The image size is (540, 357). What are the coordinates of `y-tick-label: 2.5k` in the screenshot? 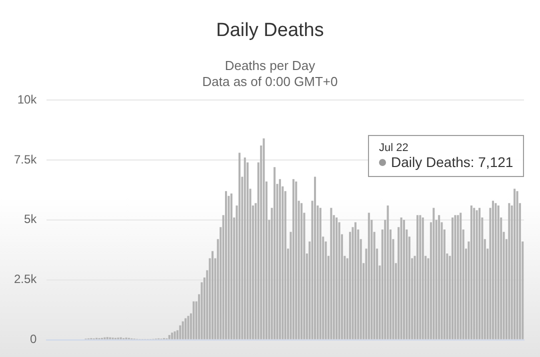 It's located at (26, 279).